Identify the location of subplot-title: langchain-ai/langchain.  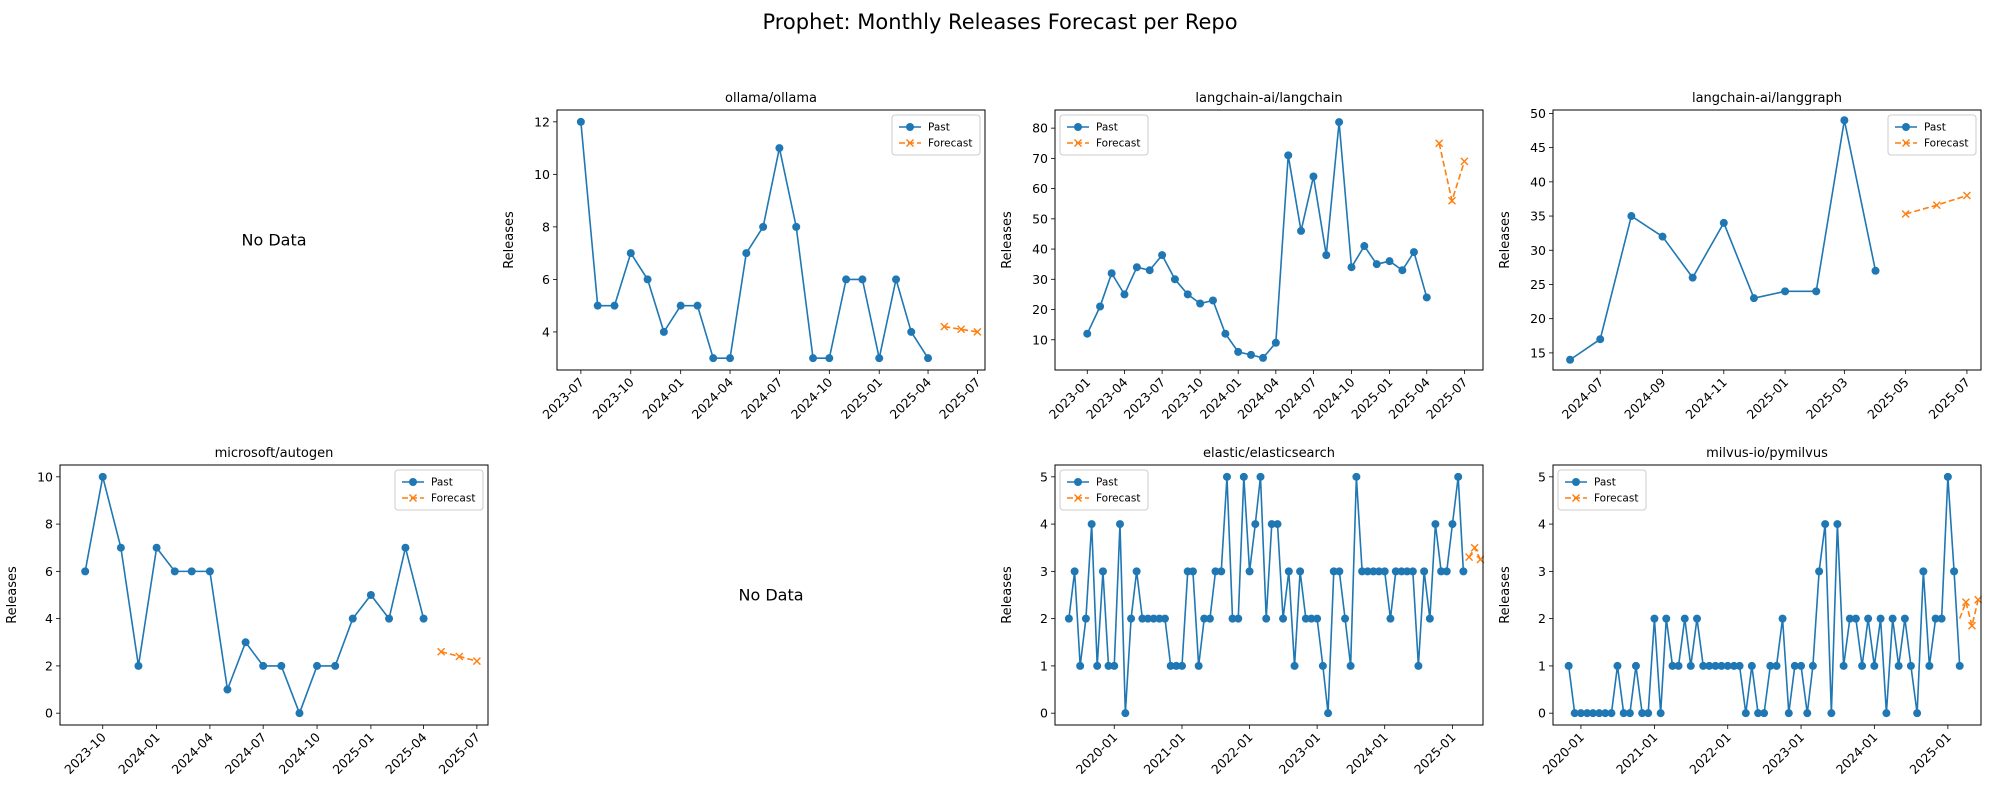
(1268, 98).